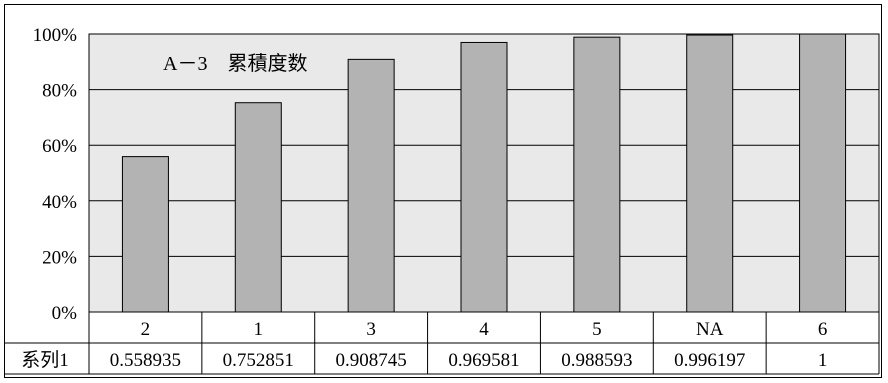 The image size is (888, 383). What do you see at coordinates (55, 35) in the screenshot?
I see `y-tick-label: 100%` at bounding box center [55, 35].